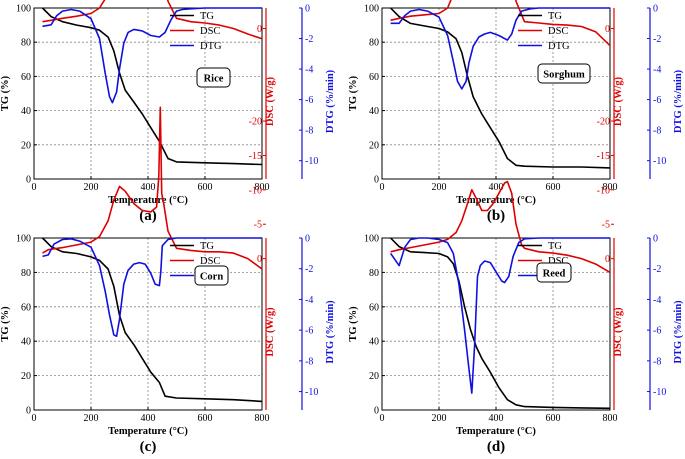 Image resolution: width=685 pixels, height=459 pixels. I want to click on panel-label: (c), so click(148, 447).